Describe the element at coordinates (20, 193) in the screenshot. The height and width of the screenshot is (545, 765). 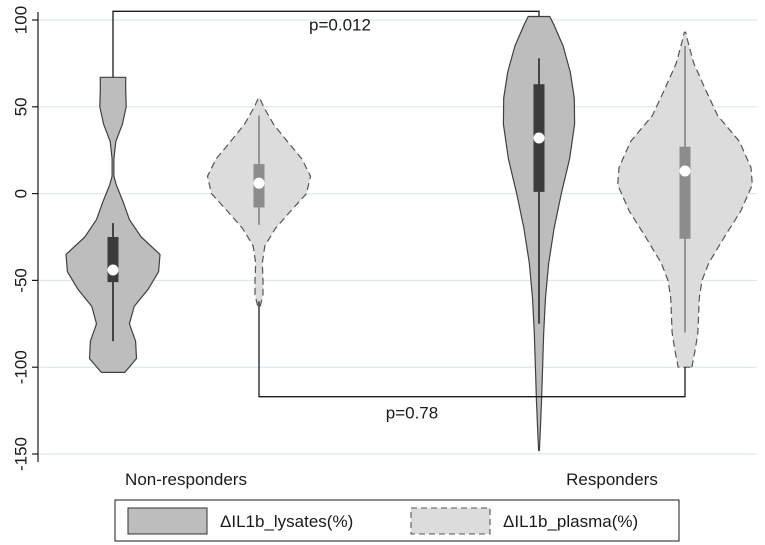
I see `y-tick-label: 0` at that location.